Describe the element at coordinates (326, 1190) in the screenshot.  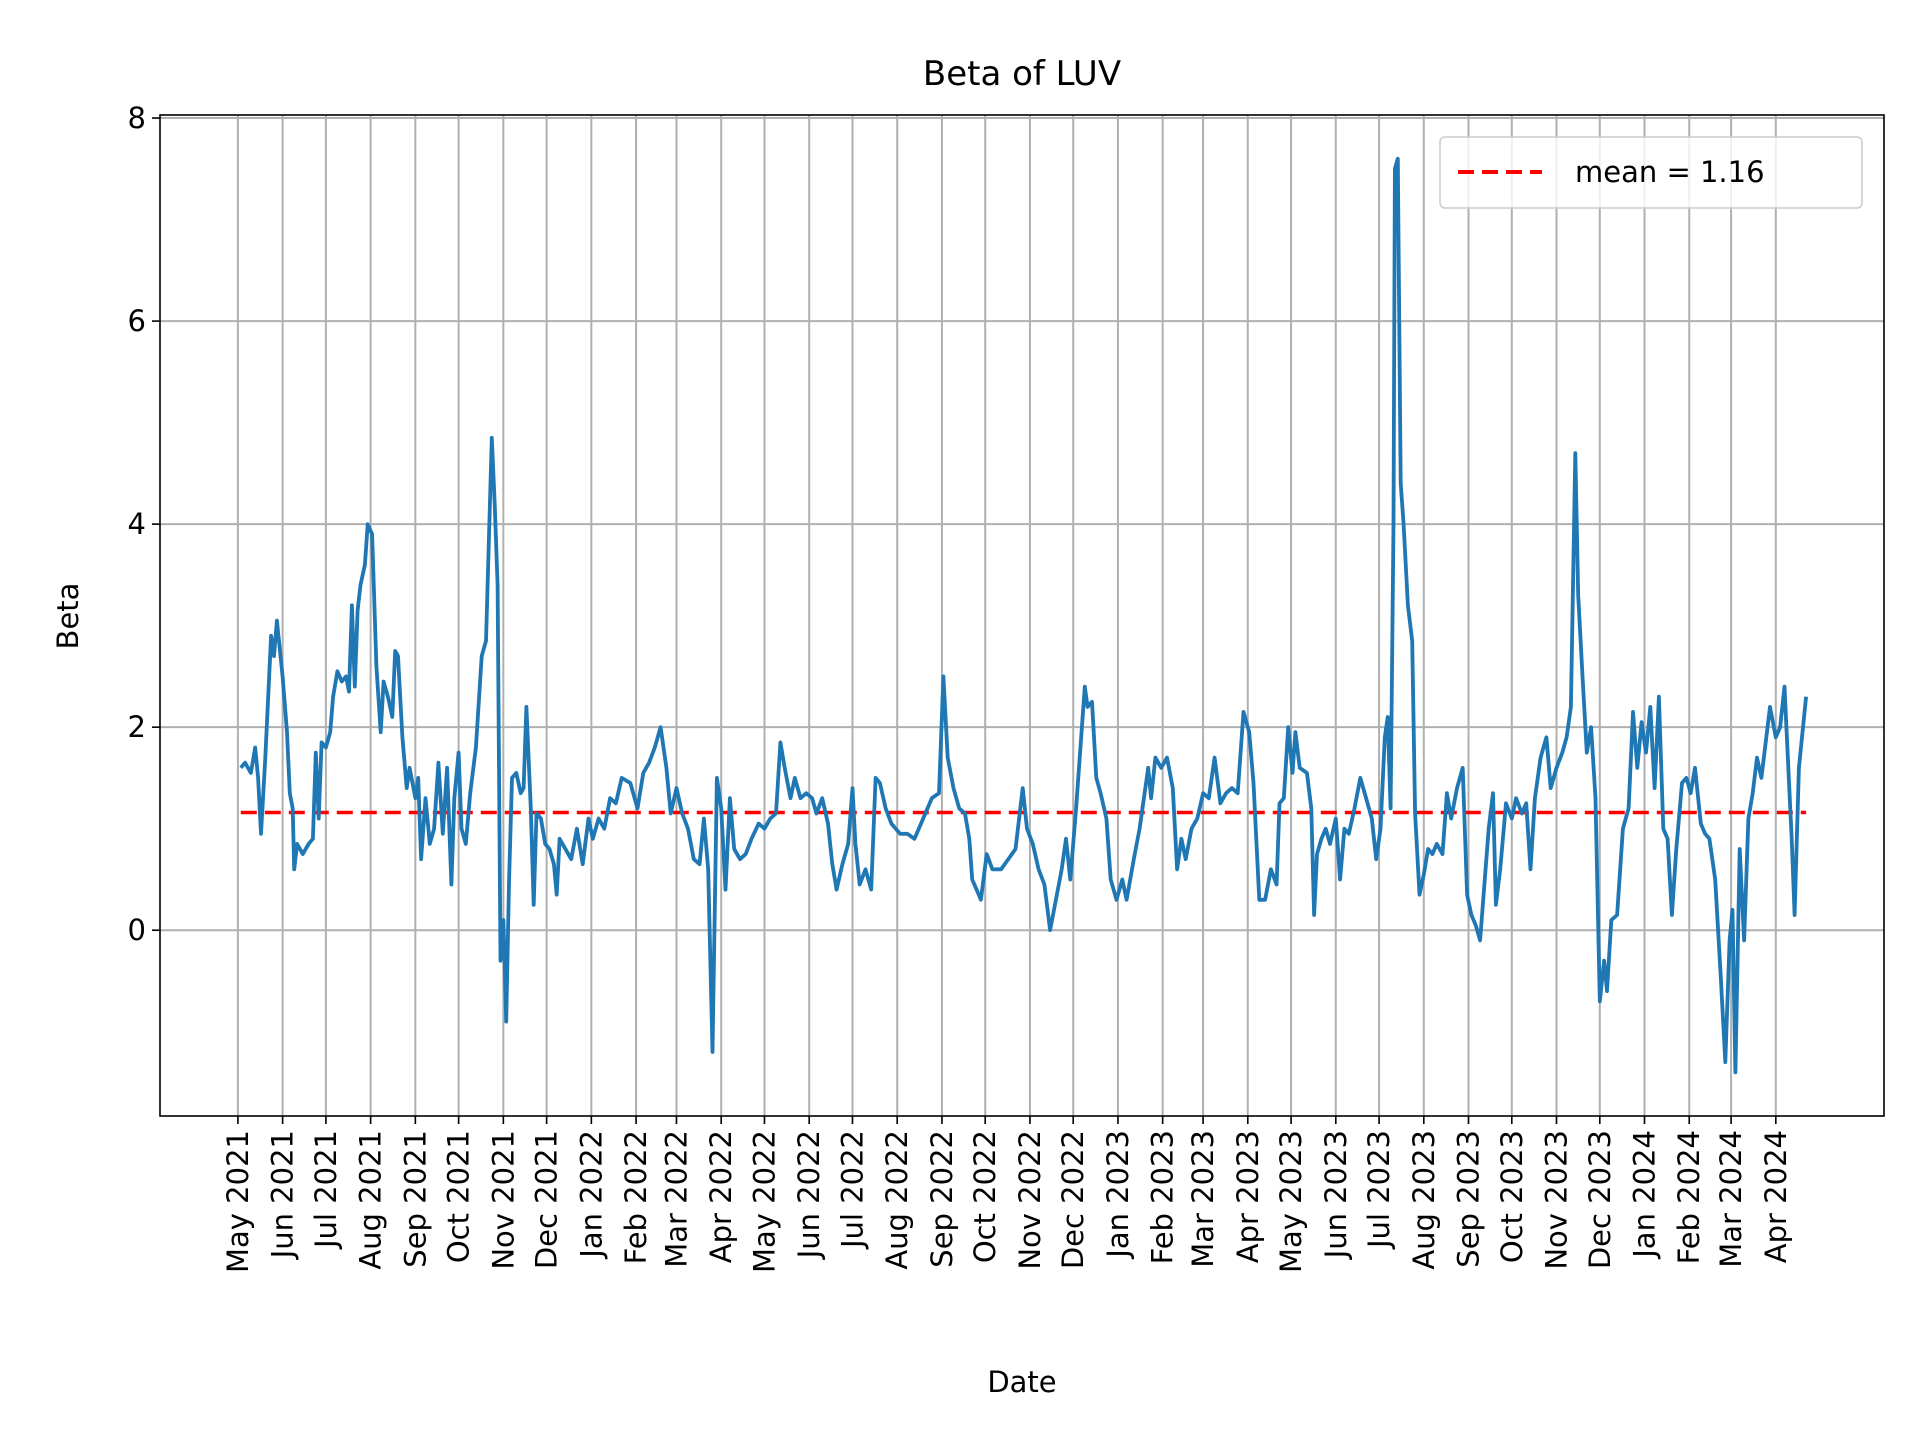
I see `x-tick-label: Jul 2021` at that location.